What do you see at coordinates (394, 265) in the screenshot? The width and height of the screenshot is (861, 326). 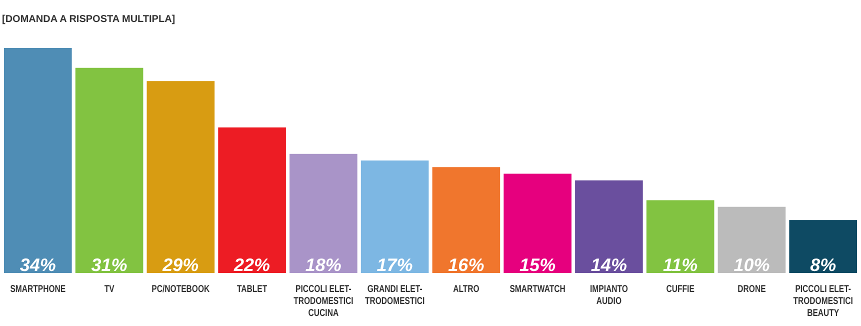 I see `data-label: 17%` at bounding box center [394, 265].